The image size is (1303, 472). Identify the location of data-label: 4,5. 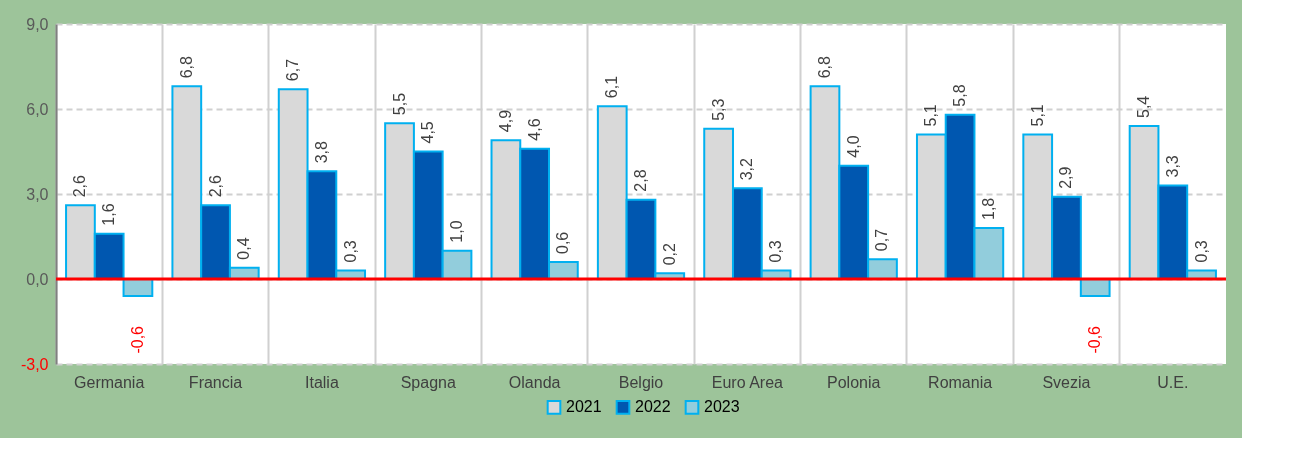
(428, 132).